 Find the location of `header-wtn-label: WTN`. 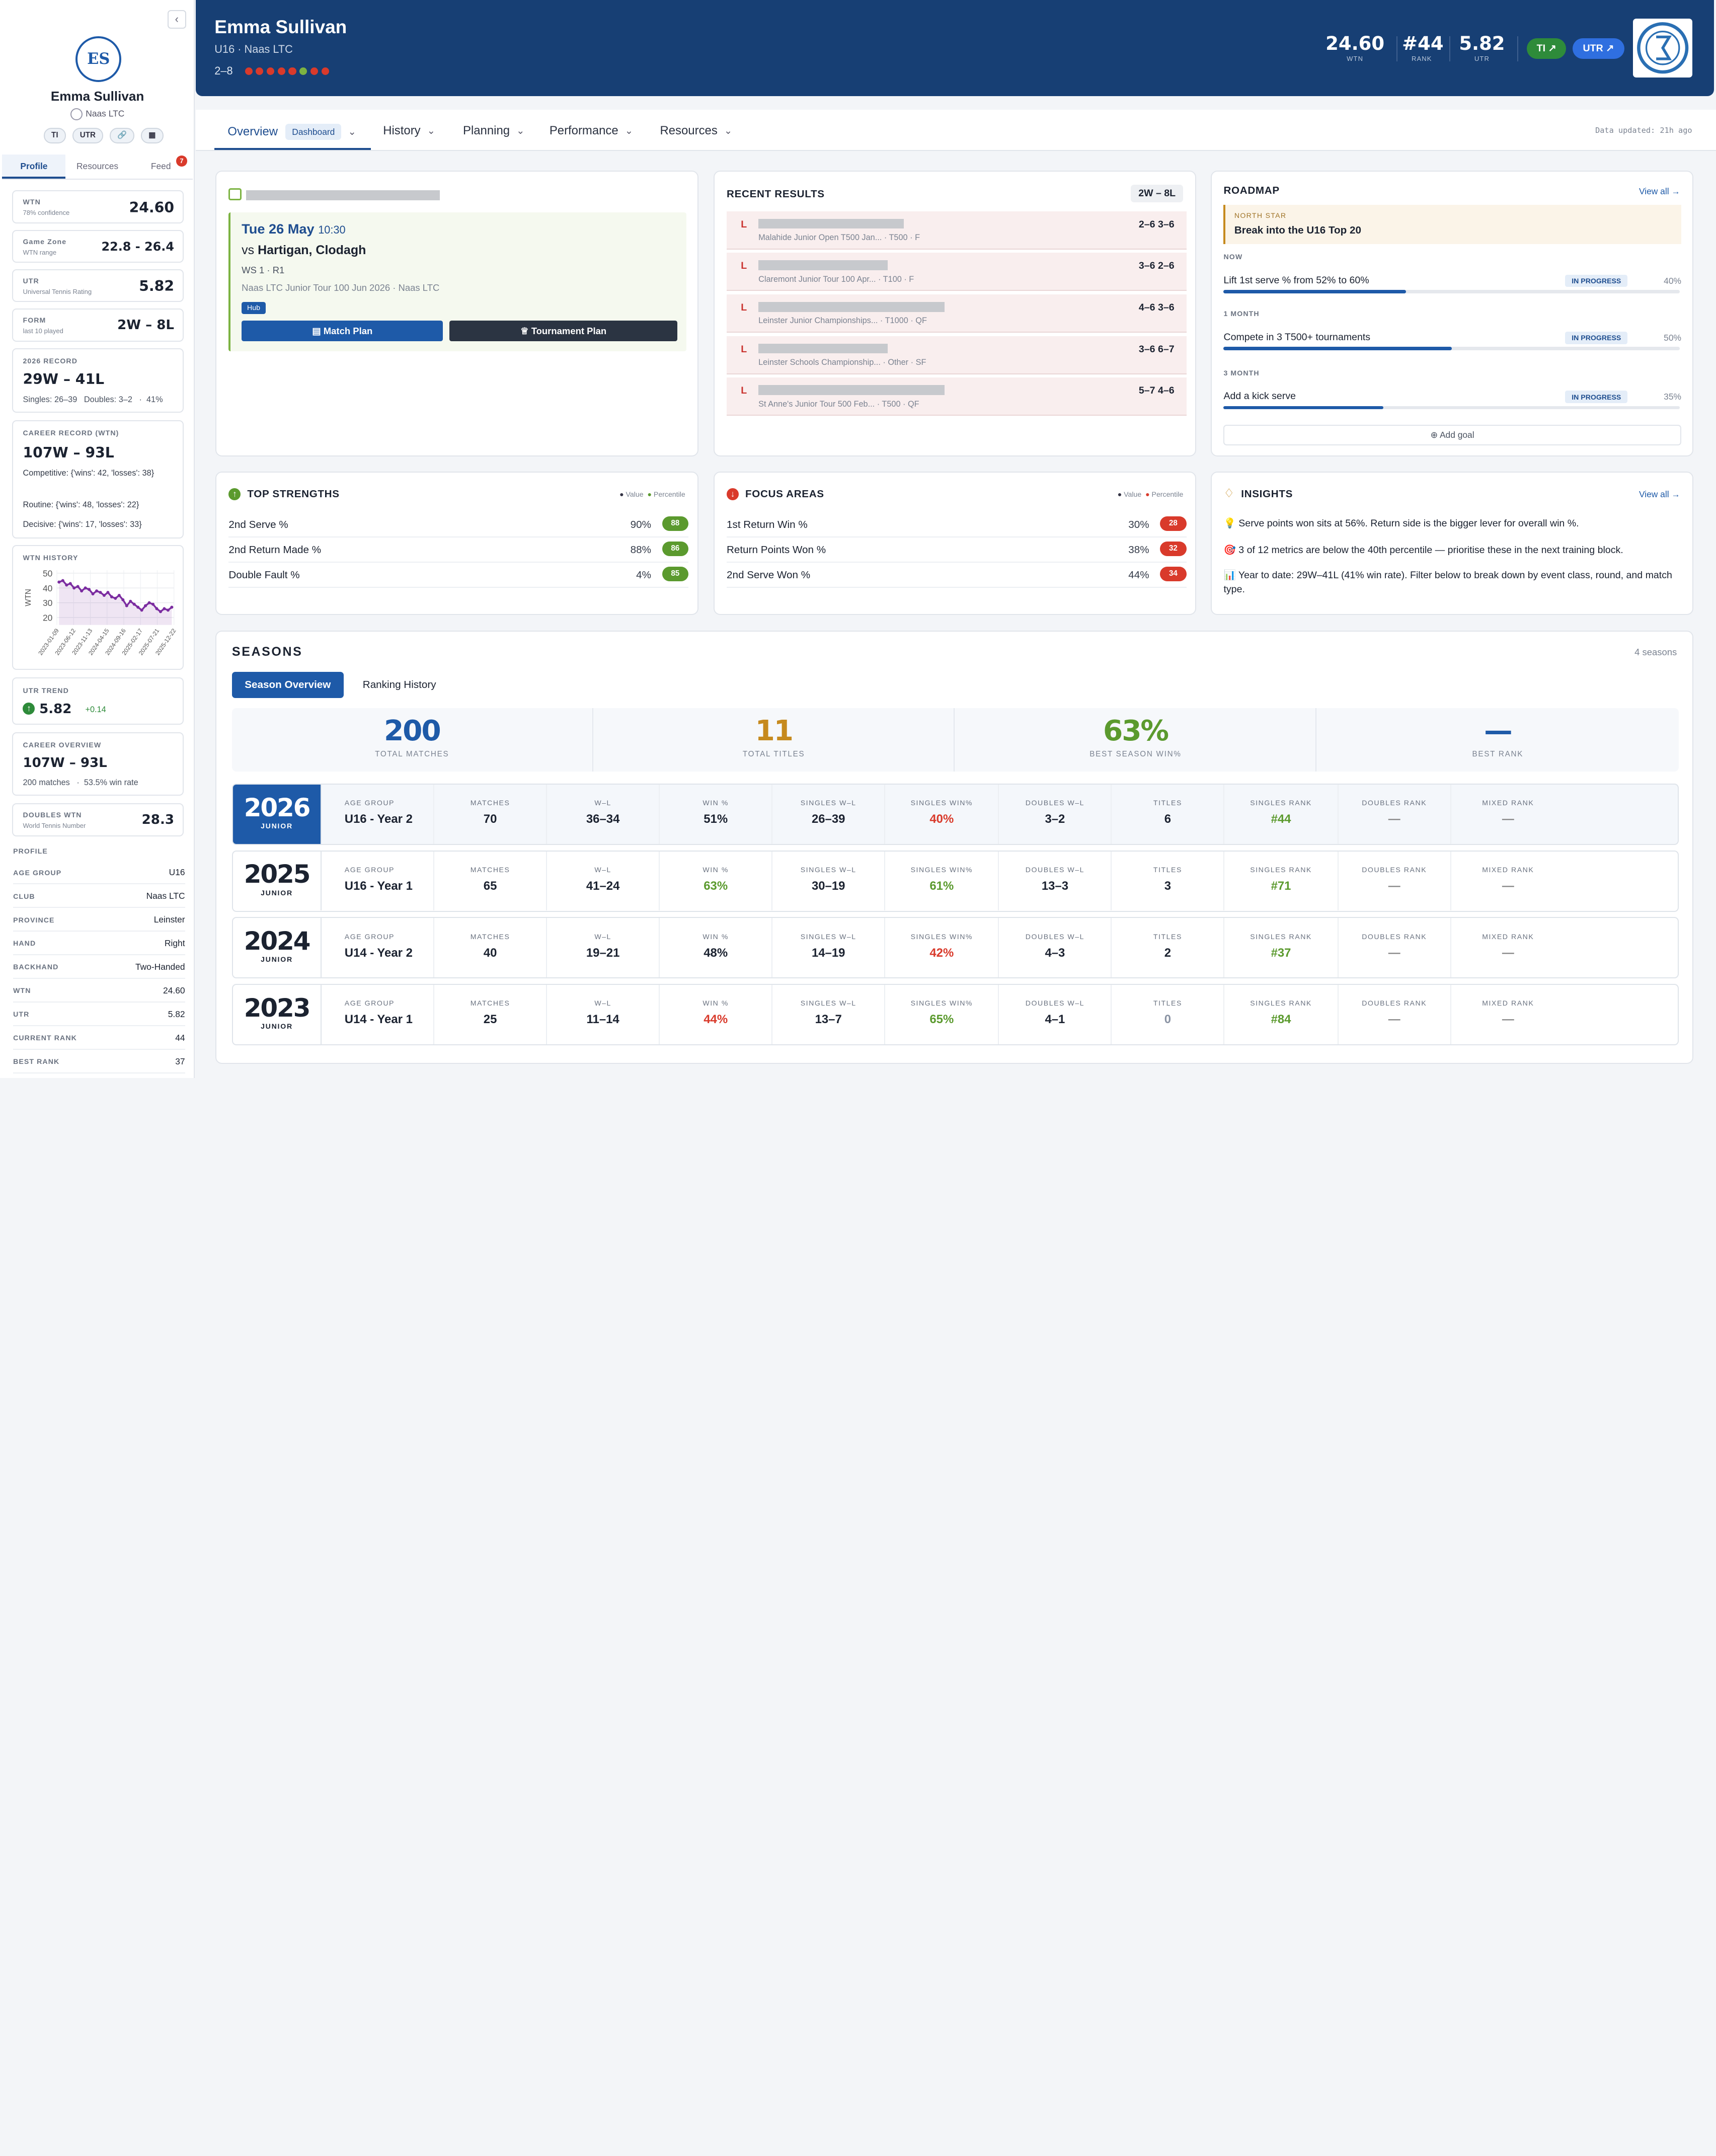

header-wtn-label: WTN is located at coordinates (1355, 58).